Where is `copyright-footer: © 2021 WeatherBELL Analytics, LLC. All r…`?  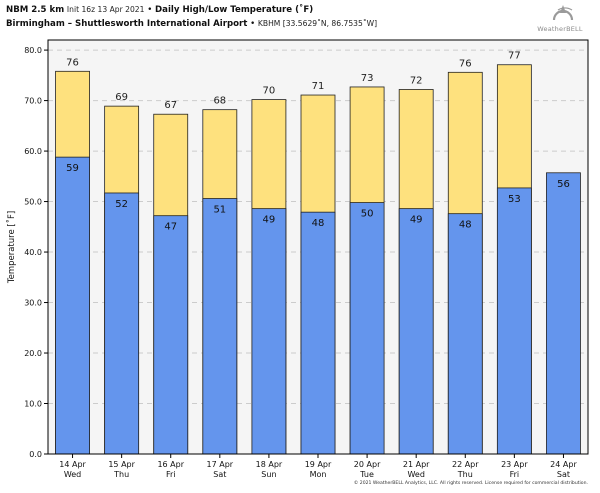 copyright-footer: © 2021 WeatherBELL Analytics, LLC. All r… is located at coordinates (470, 483).